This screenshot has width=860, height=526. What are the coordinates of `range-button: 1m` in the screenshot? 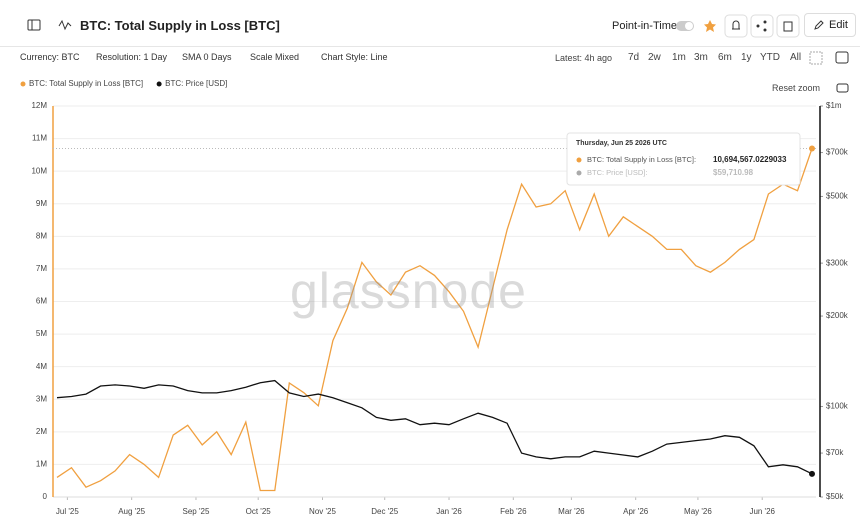 It's located at (679, 57).